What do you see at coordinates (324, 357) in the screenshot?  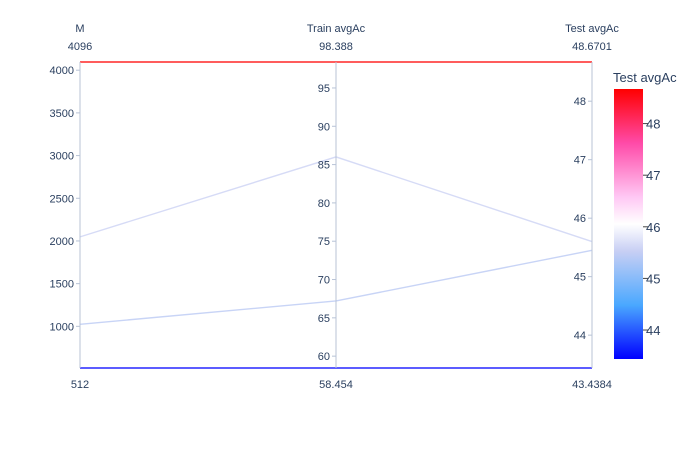 I see `axis-tick-label: 60` at bounding box center [324, 357].